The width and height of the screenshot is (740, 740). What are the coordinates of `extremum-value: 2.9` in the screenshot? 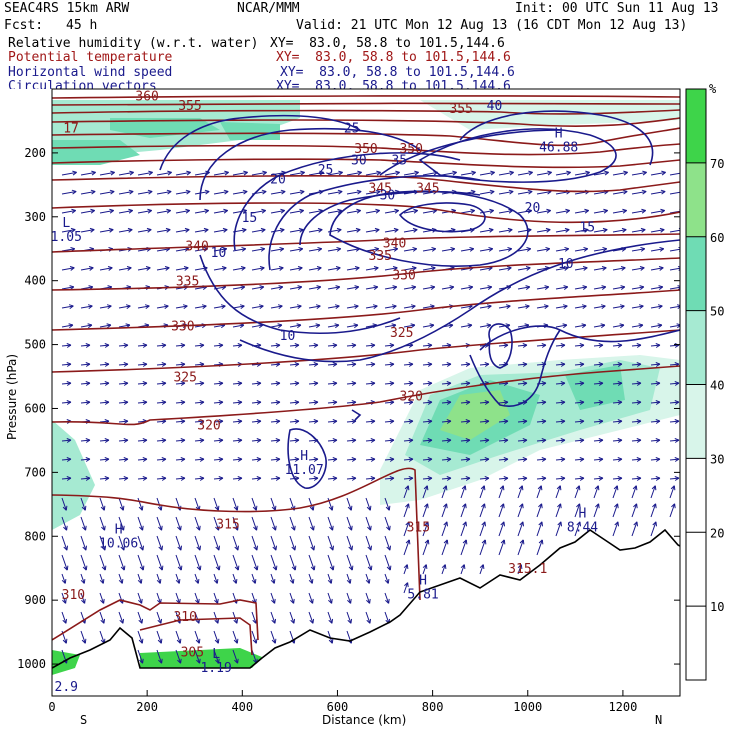 It's located at (66, 687).